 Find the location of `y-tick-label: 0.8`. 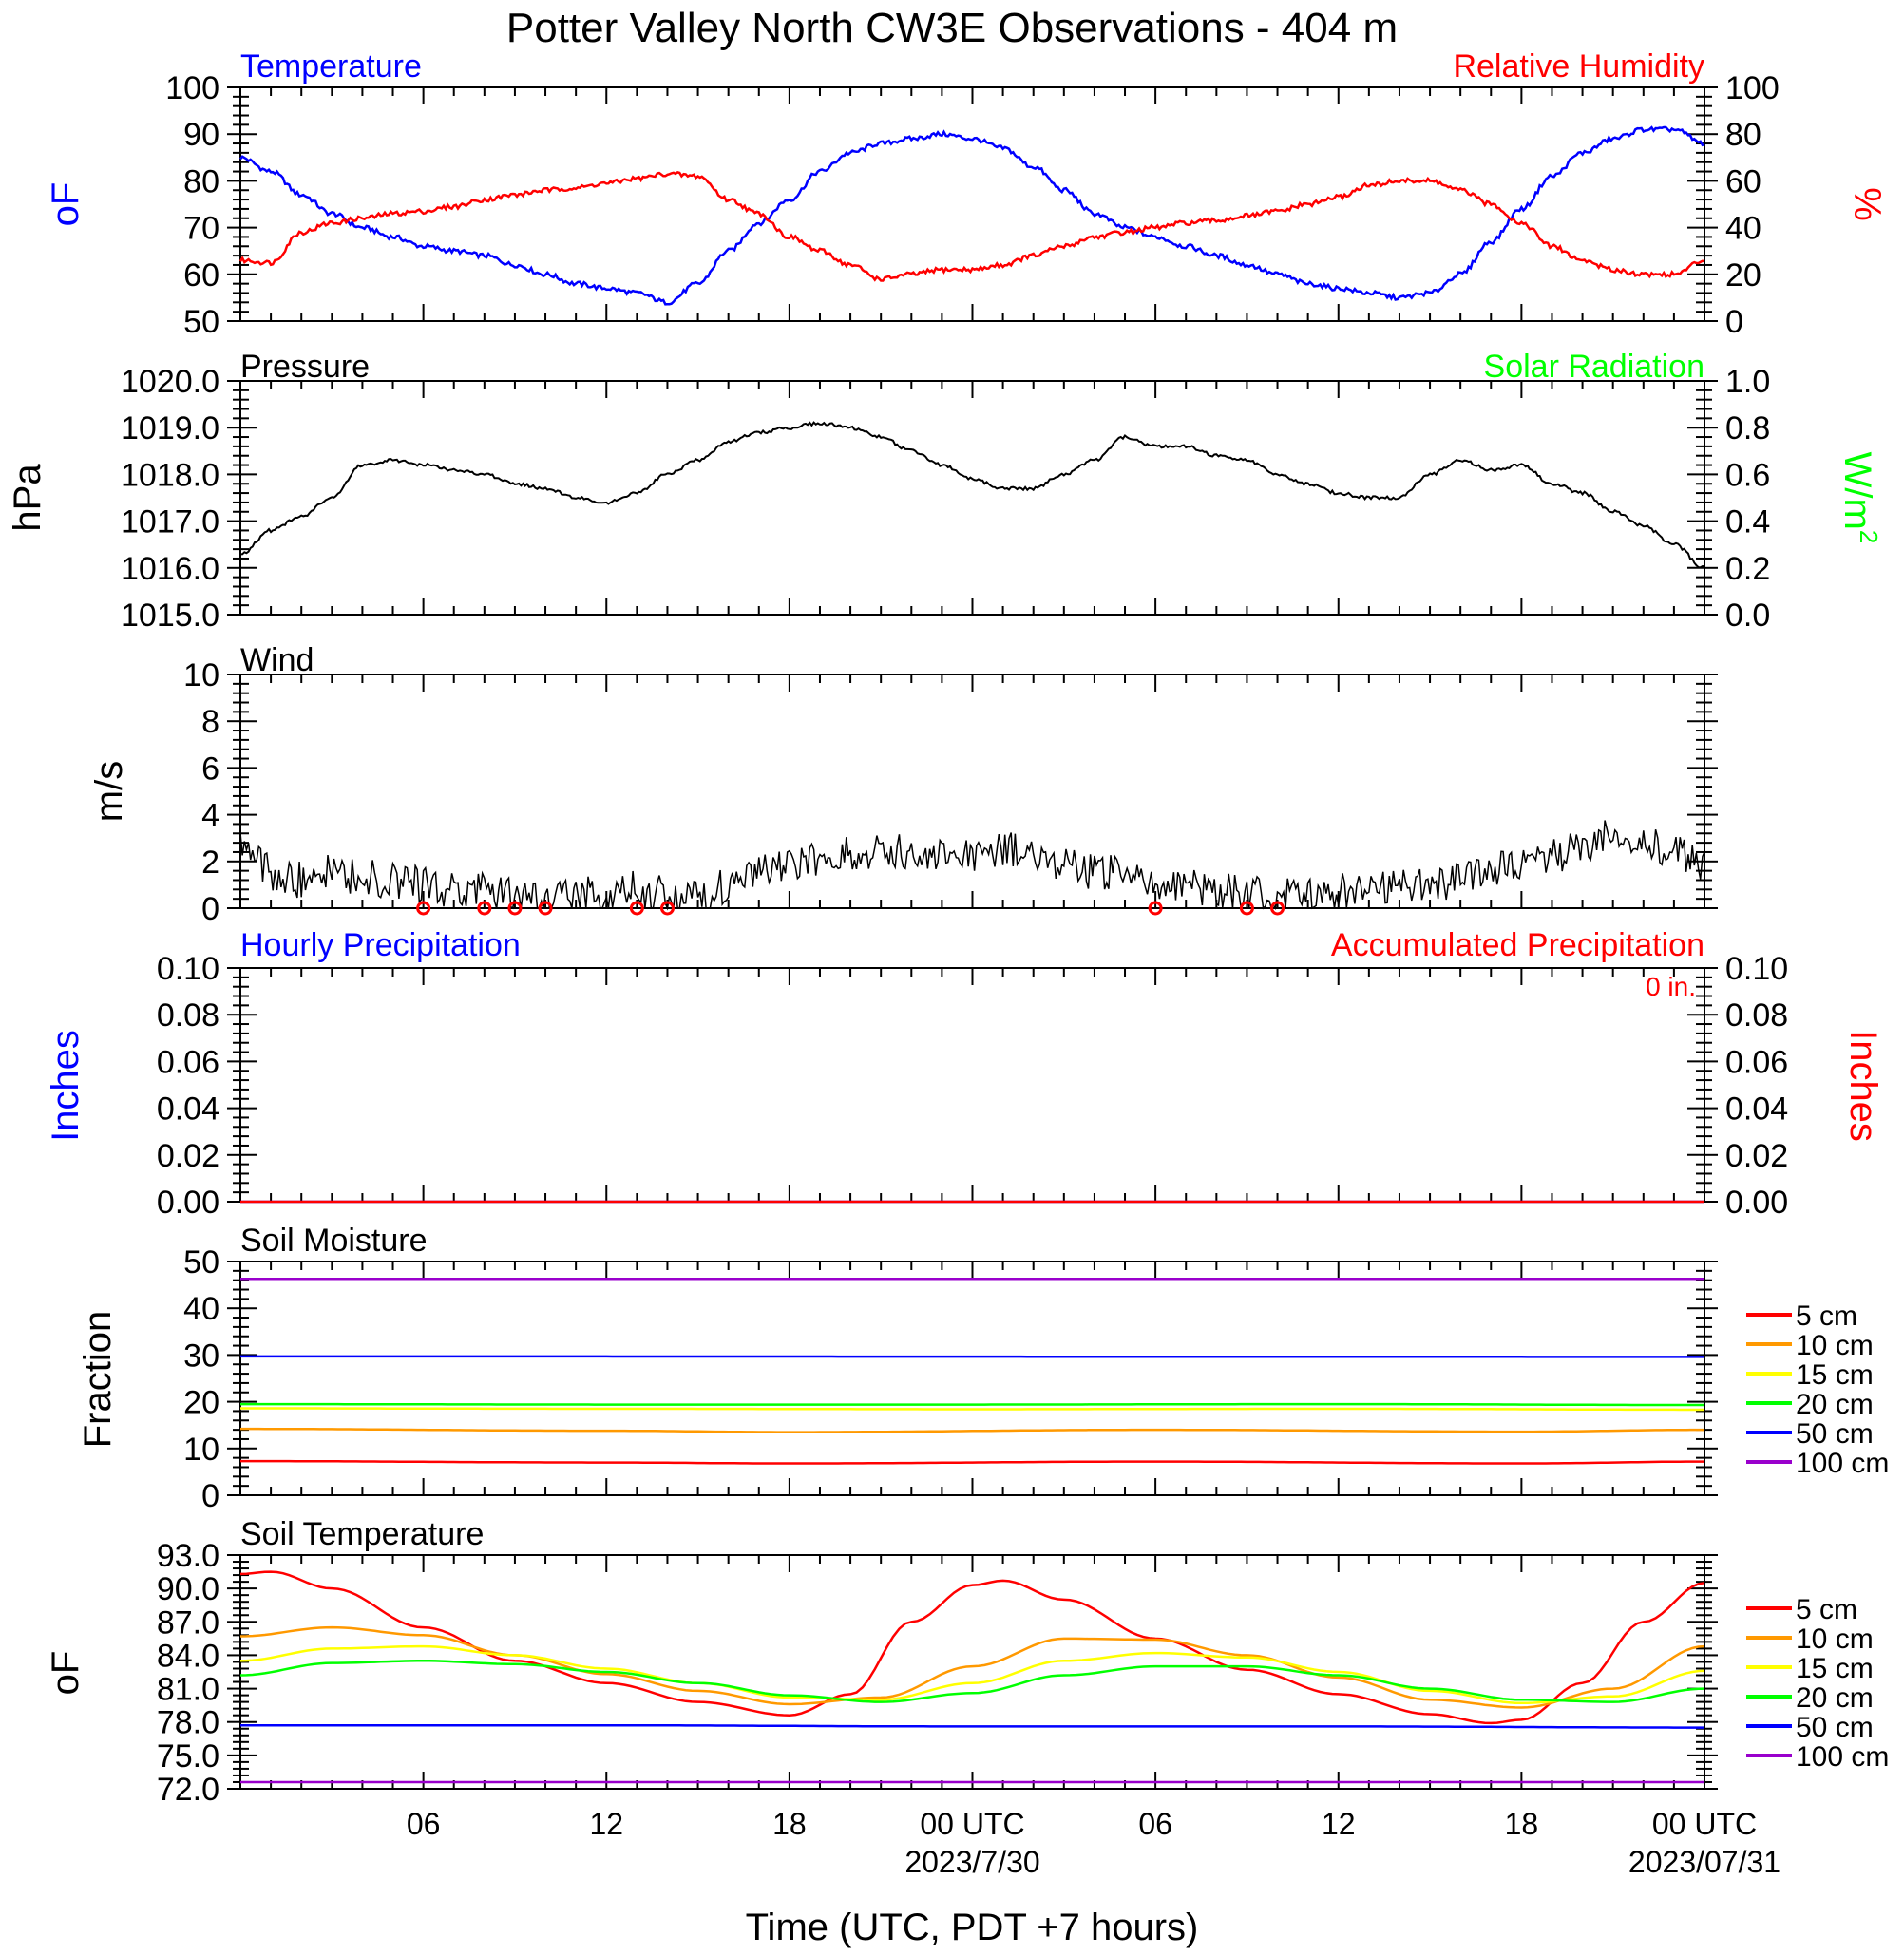

y-tick-label: 0.8 is located at coordinates (1748, 428).